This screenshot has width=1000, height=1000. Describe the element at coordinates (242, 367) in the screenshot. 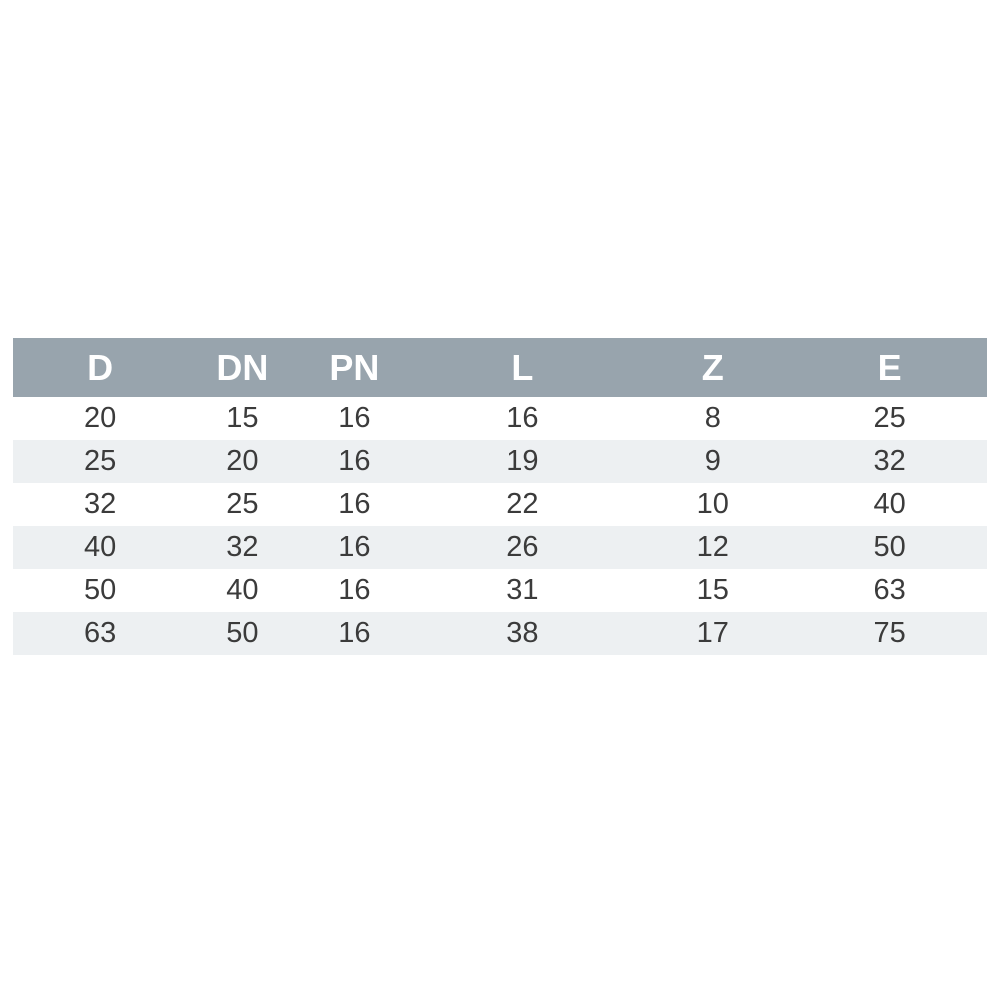

I see `column-header-dn: DN` at that location.